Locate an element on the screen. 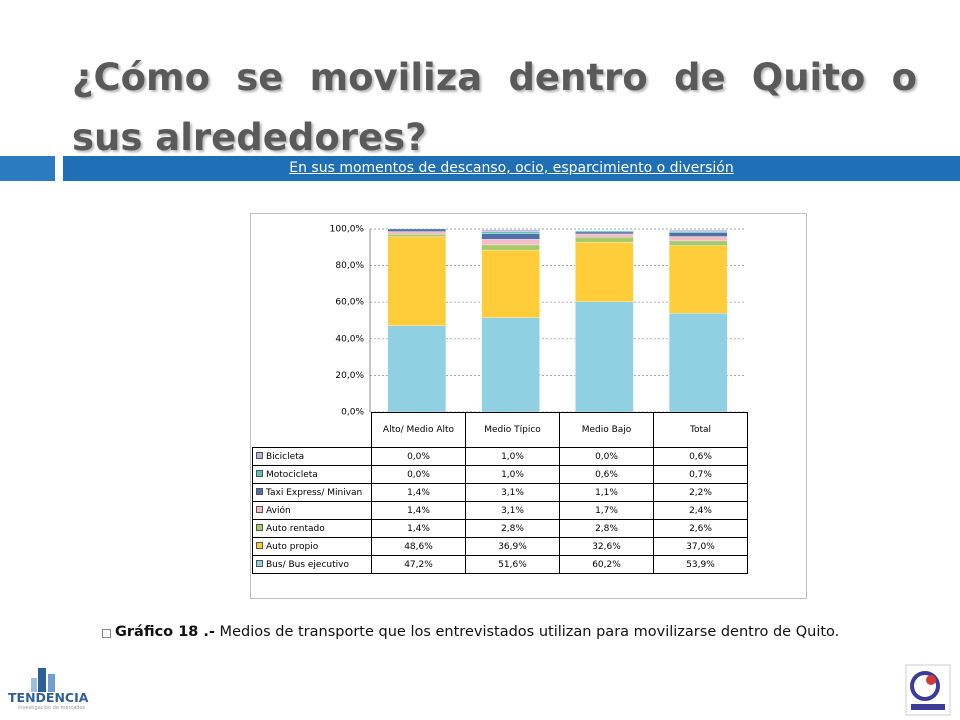  data-label: 2,4% is located at coordinates (700, 510).